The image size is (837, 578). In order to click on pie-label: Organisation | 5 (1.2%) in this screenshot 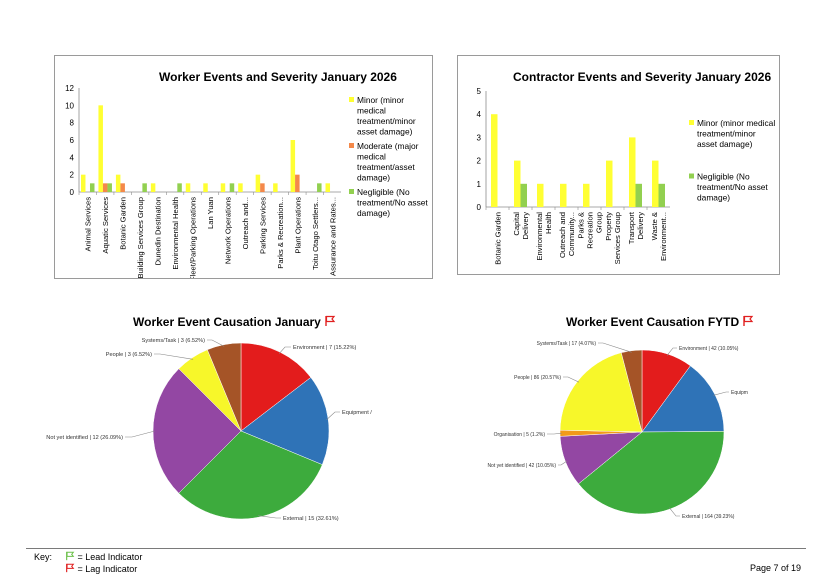, I will do `click(520, 435)`.